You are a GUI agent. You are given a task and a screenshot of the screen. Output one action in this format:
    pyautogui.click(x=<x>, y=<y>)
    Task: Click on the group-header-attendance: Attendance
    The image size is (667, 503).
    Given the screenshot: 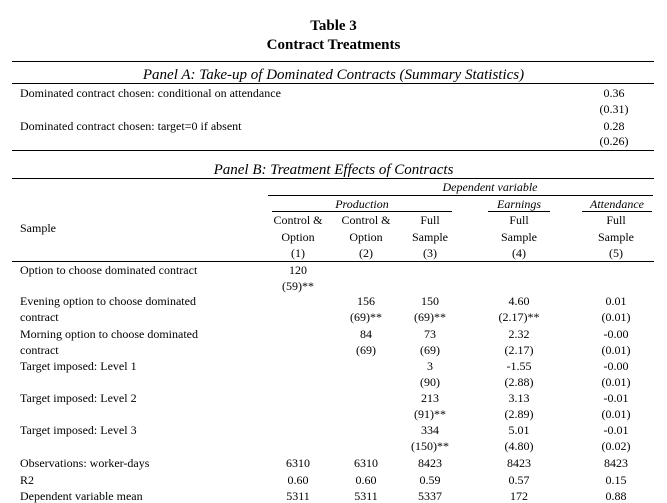 What is the action you would take?
    pyautogui.click(x=617, y=204)
    